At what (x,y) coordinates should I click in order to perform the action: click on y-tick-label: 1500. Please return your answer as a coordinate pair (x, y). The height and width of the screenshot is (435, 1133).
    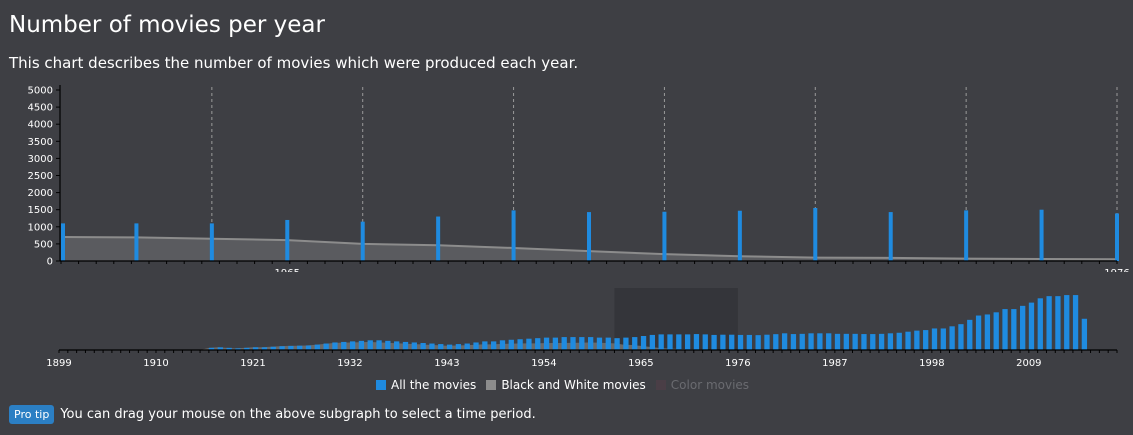
    Looking at the image, I should click on (40, 210).